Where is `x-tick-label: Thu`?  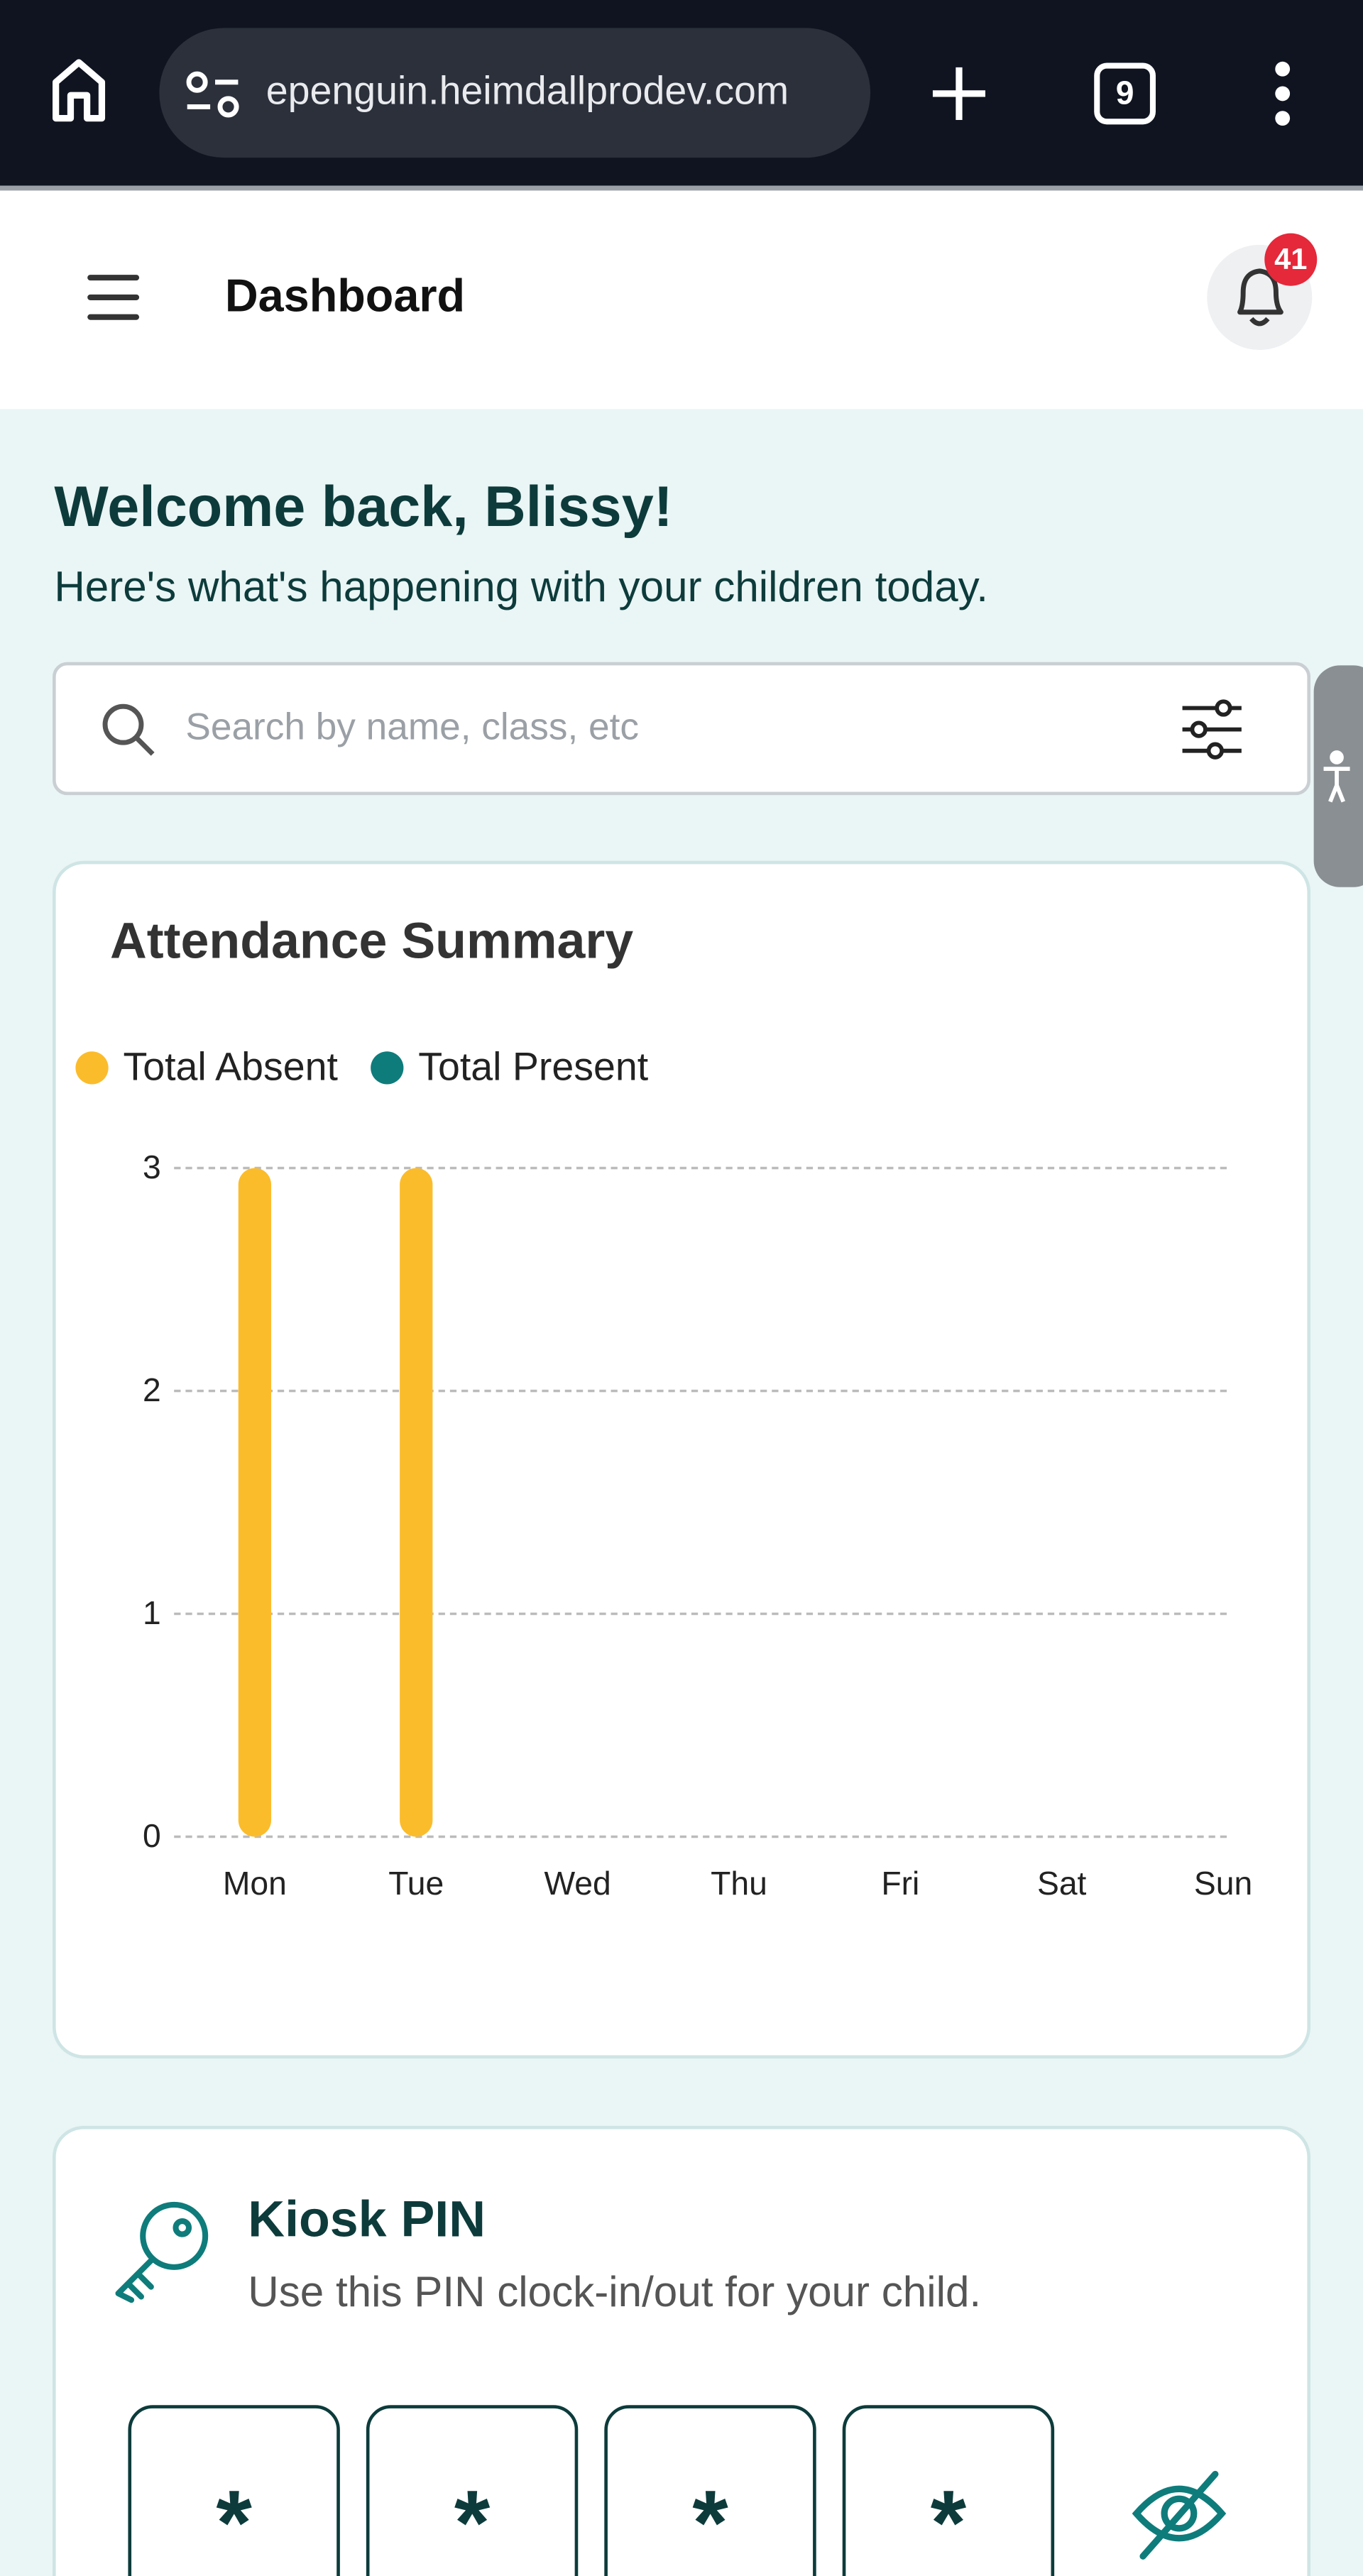 x-tick-label: Thu is located at coordinates (739, 1883).